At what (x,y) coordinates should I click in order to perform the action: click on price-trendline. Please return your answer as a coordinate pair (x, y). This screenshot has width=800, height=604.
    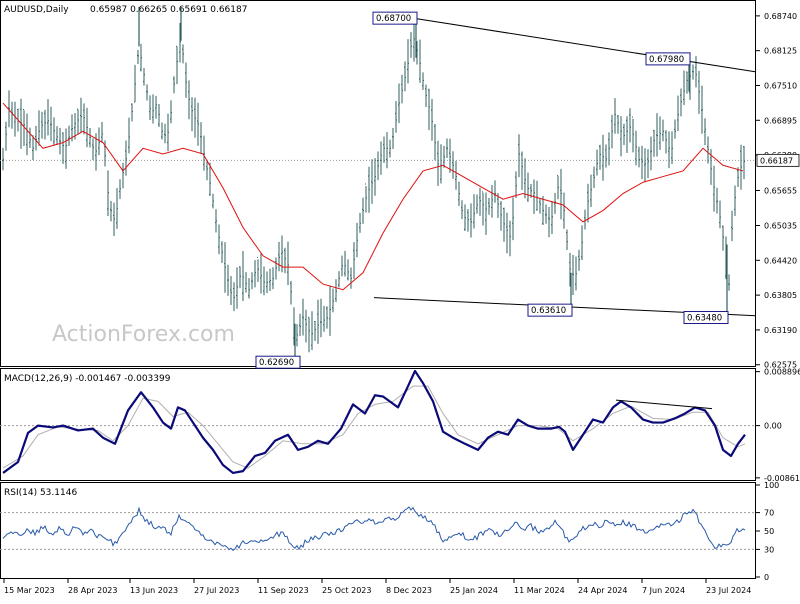
    Looking at the image, I should click on (584, 45).